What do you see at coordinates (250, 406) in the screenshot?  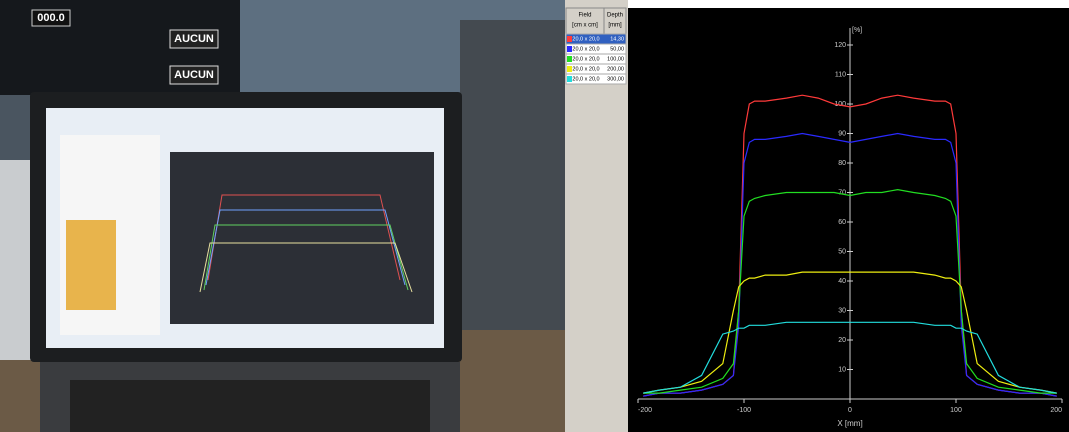 I see `laptop-keys` at bounding box center [250, 406].